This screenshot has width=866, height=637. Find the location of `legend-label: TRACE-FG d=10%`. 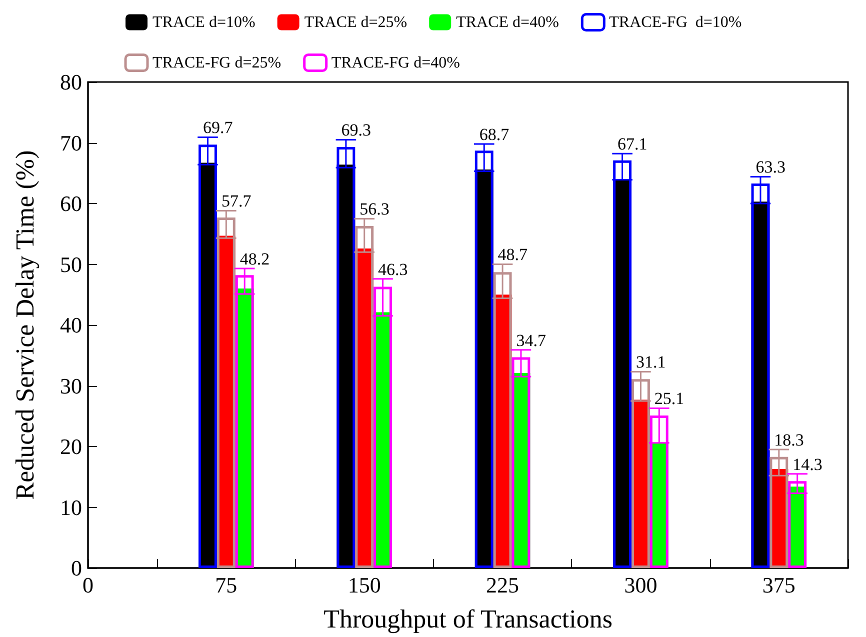

legend-label: TRACE-FG d=10% is located at coordinates (675, 22).